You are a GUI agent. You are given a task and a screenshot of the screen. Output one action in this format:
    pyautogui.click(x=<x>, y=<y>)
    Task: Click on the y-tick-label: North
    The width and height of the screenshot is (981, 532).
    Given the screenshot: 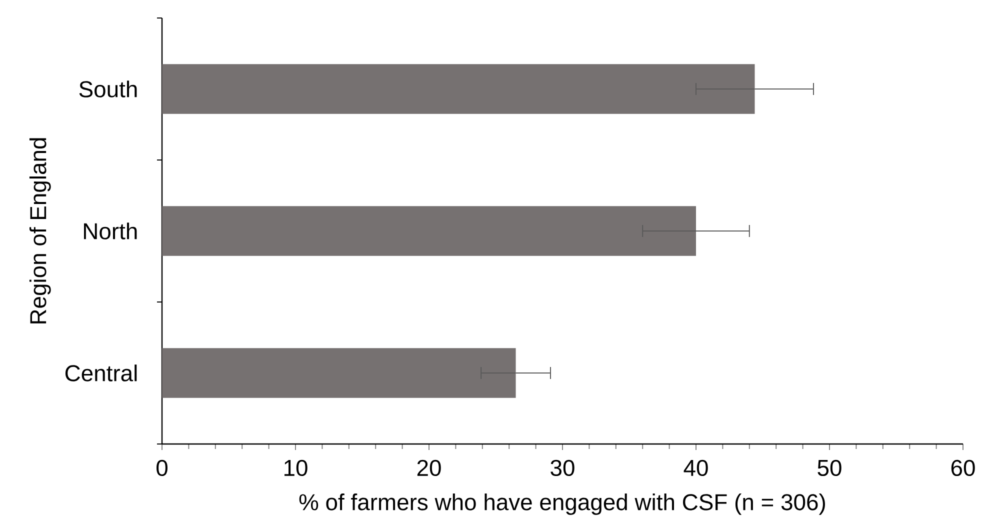 What is the action you would take?
    pyautogui.click(x=110, y=231)
    